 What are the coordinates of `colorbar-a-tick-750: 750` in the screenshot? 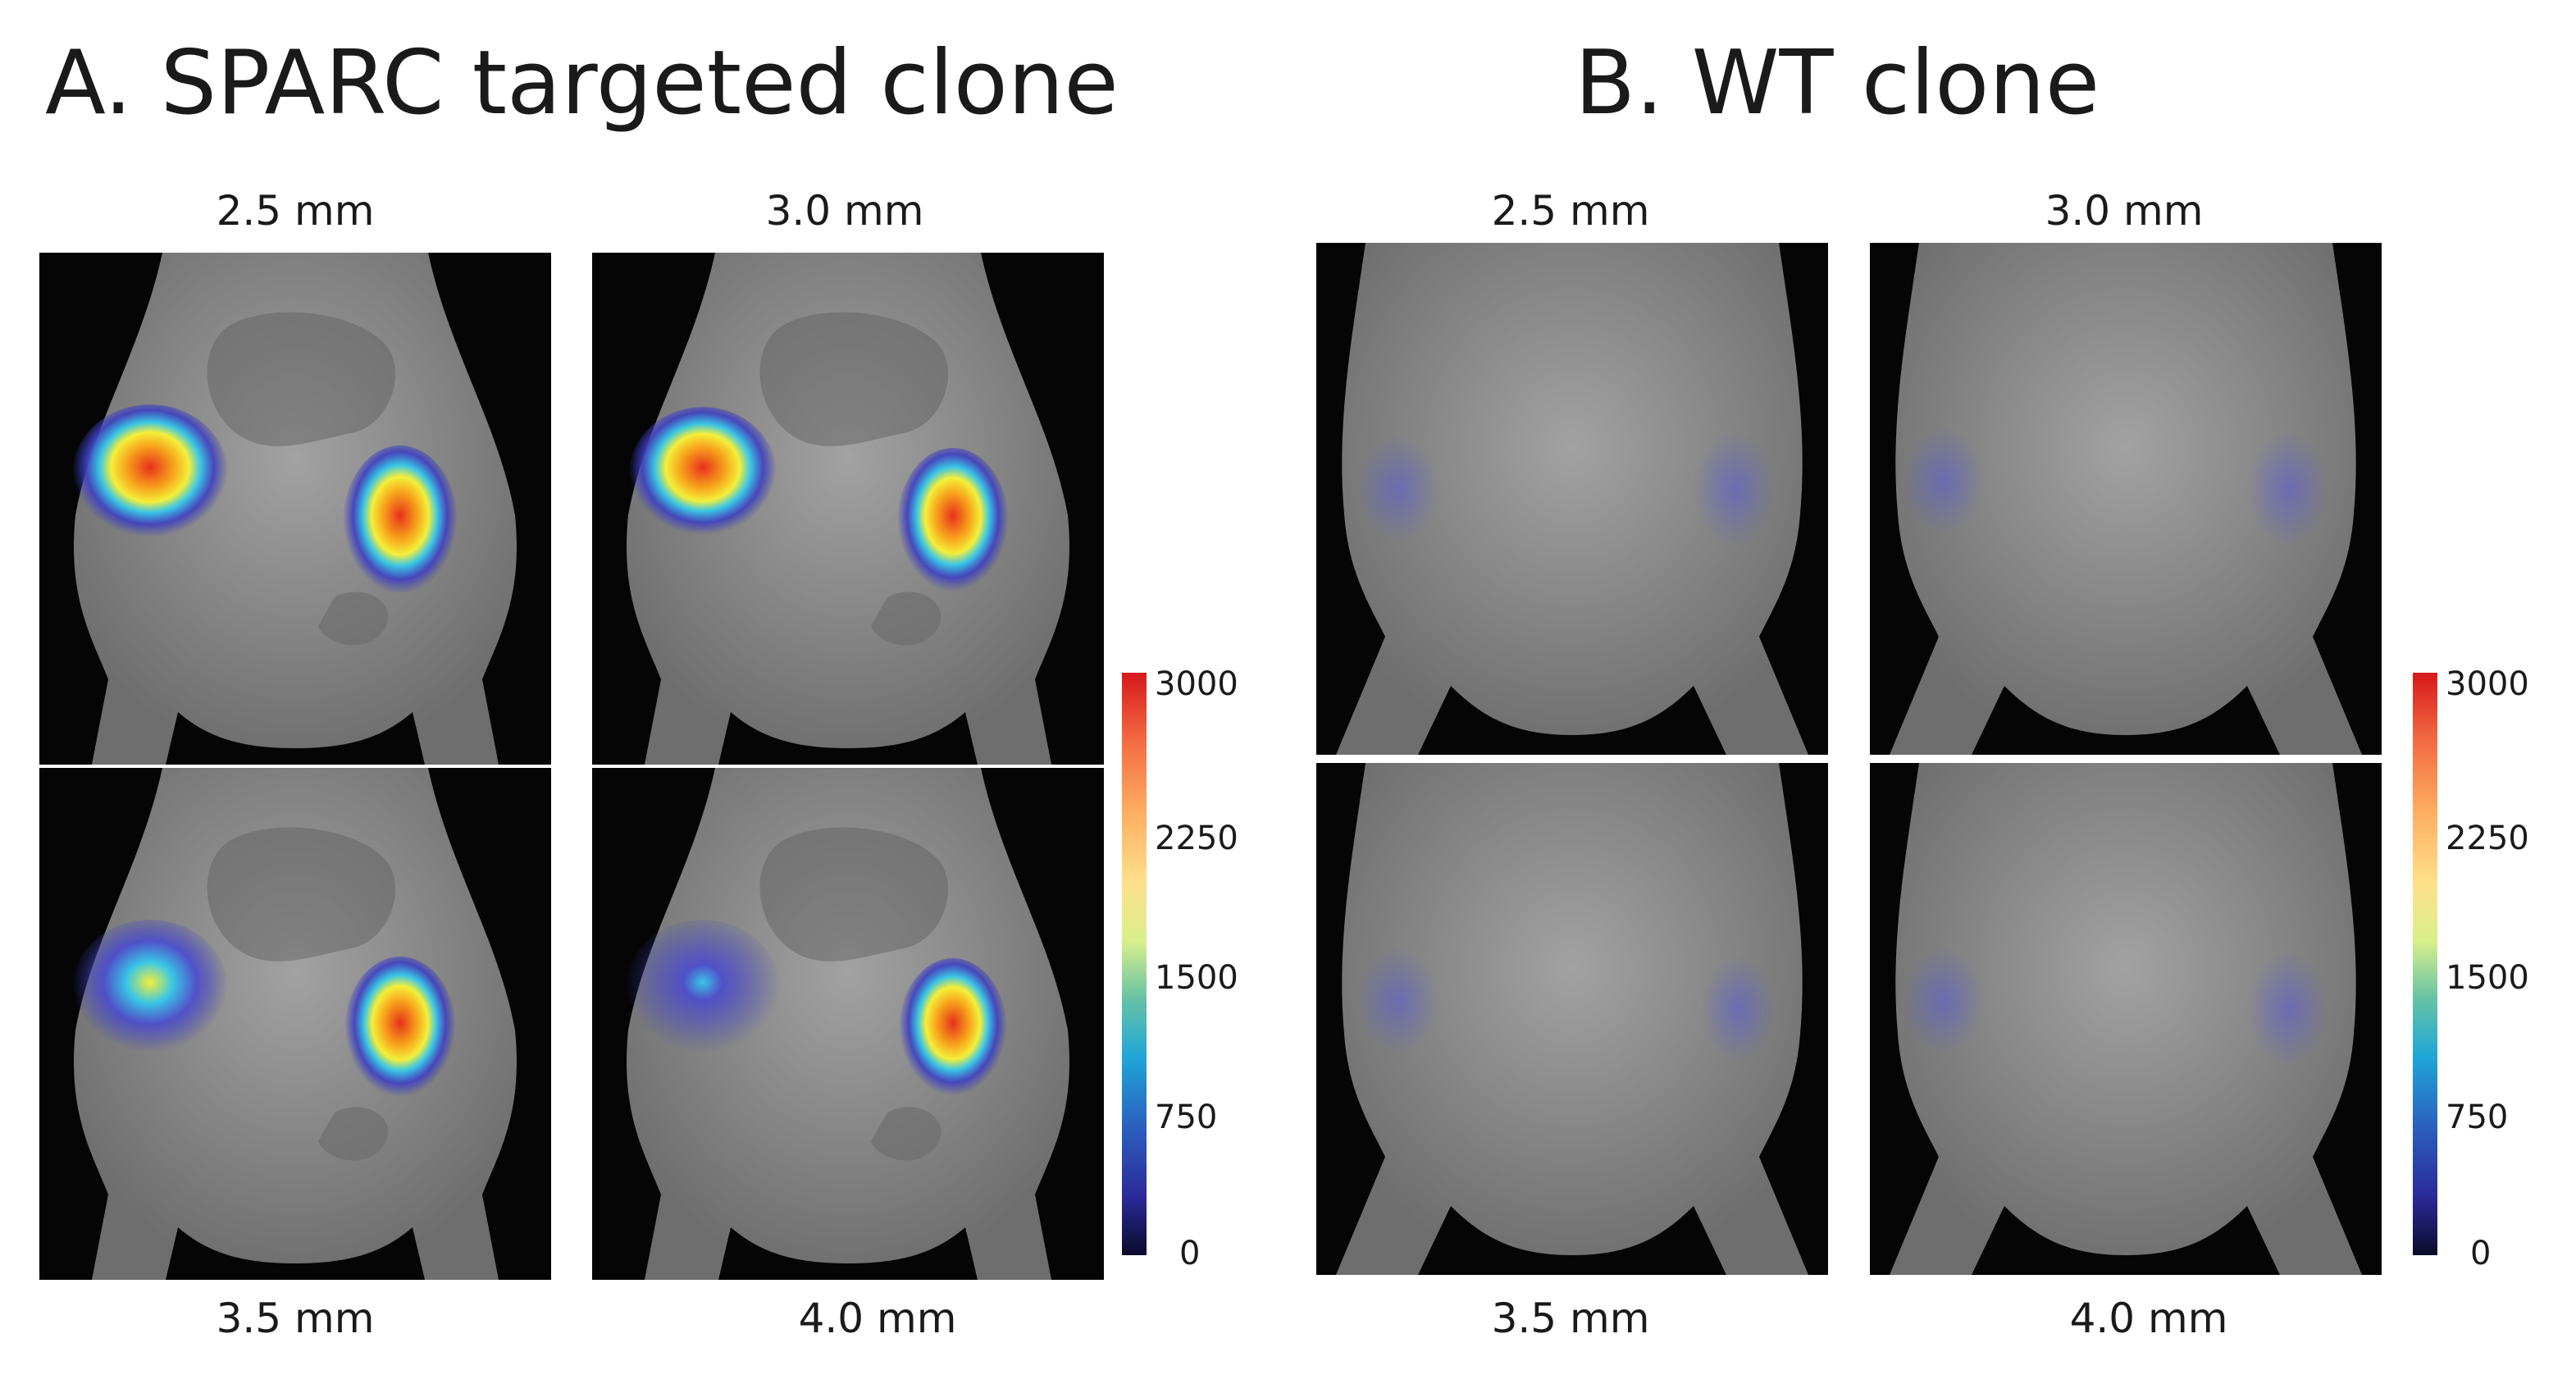 It's located at (1186, 1117).